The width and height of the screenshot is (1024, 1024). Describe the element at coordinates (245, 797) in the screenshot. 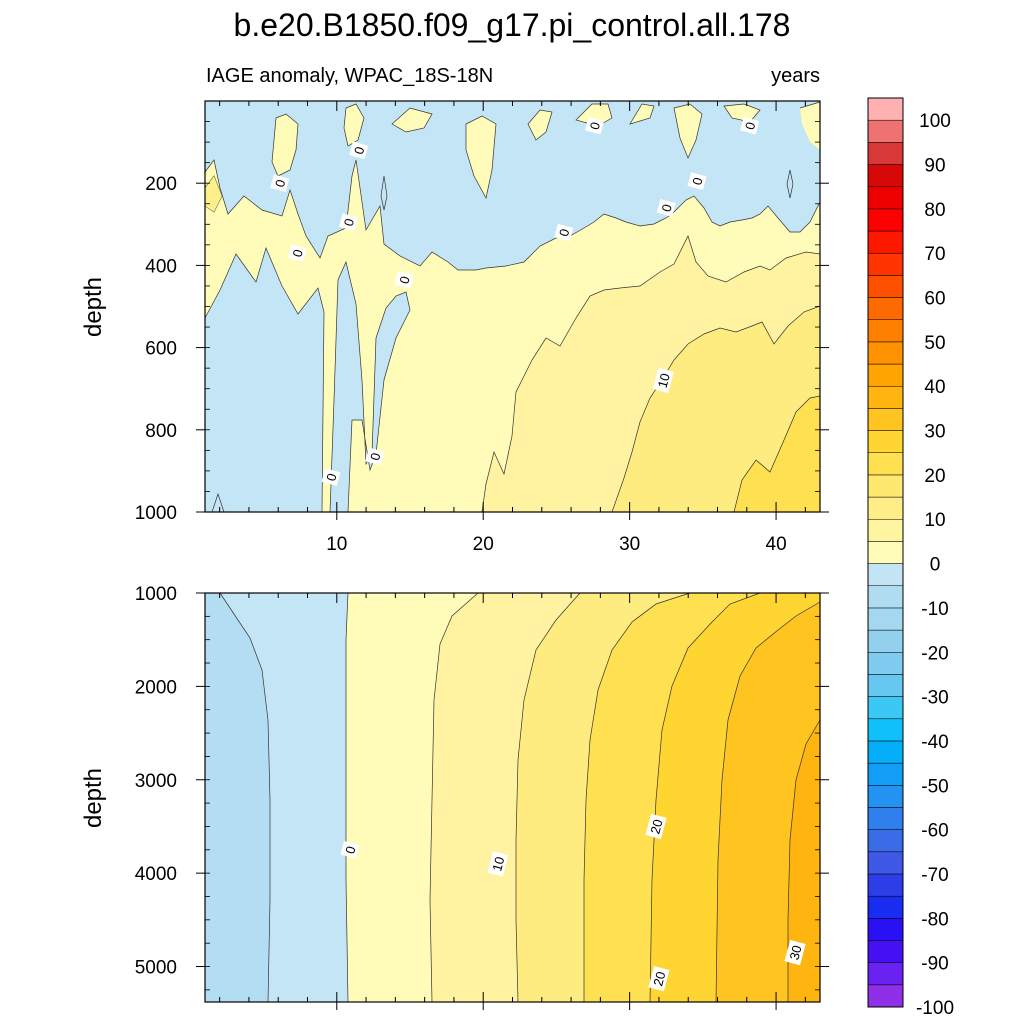

I see `lower-contour-neg5` at that location.